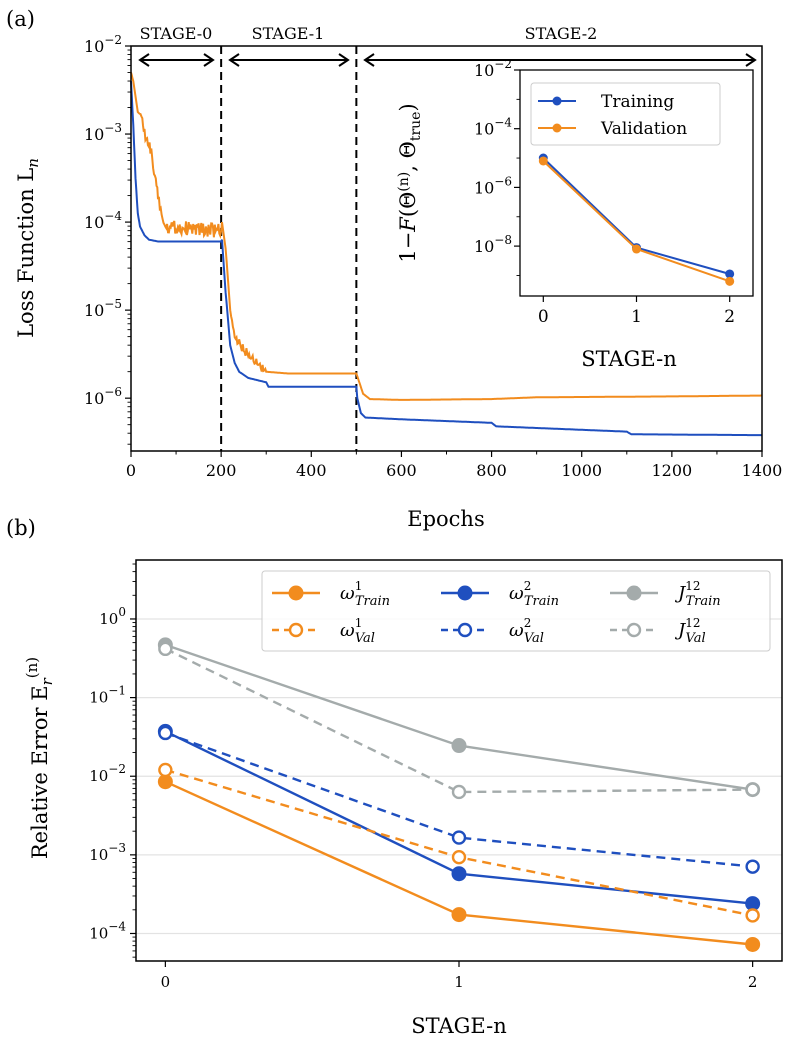 This screenshot has width=799, height=1039. Describe the element at coordinates (447, 60) in the screenshot. I see `stage-arrows` at that location.